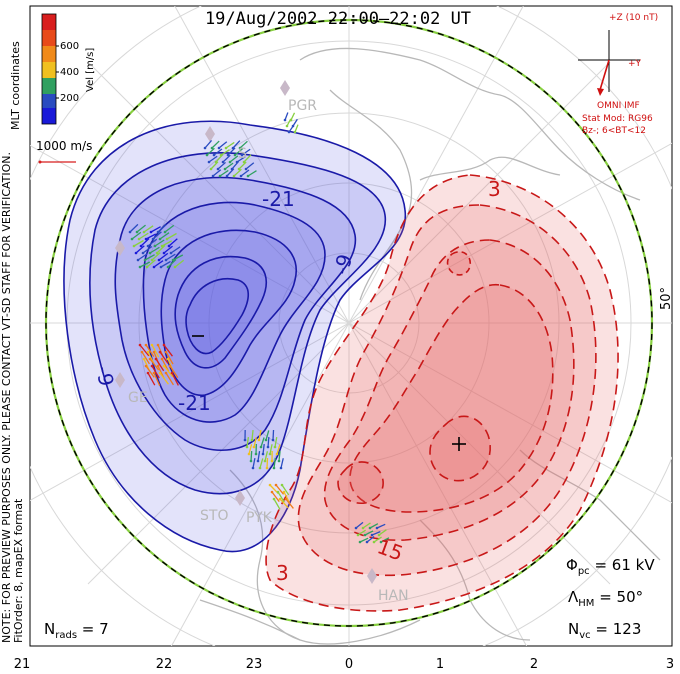 This screenshot has height=674, width=680. What do you see at coordinates (64, 146) in the screenshot?
I see `vector-scale-label: 1000 m/s` at bounding box center [64, 146].